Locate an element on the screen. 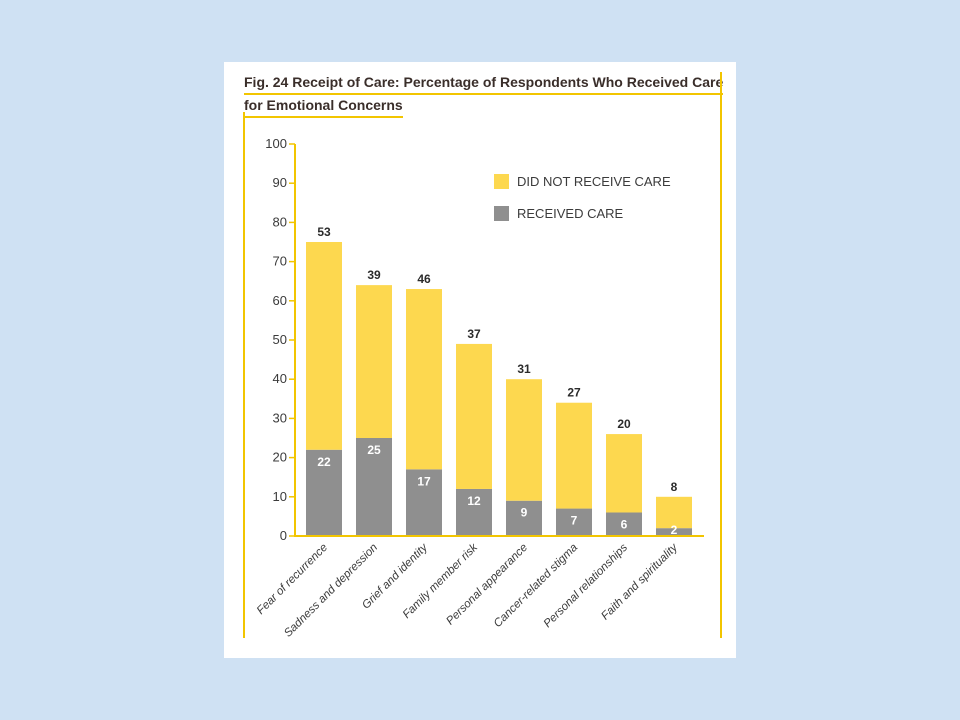 This screenshot has width=960, height=720. y-tick-label: 20 is located at coordinates (280, 457).